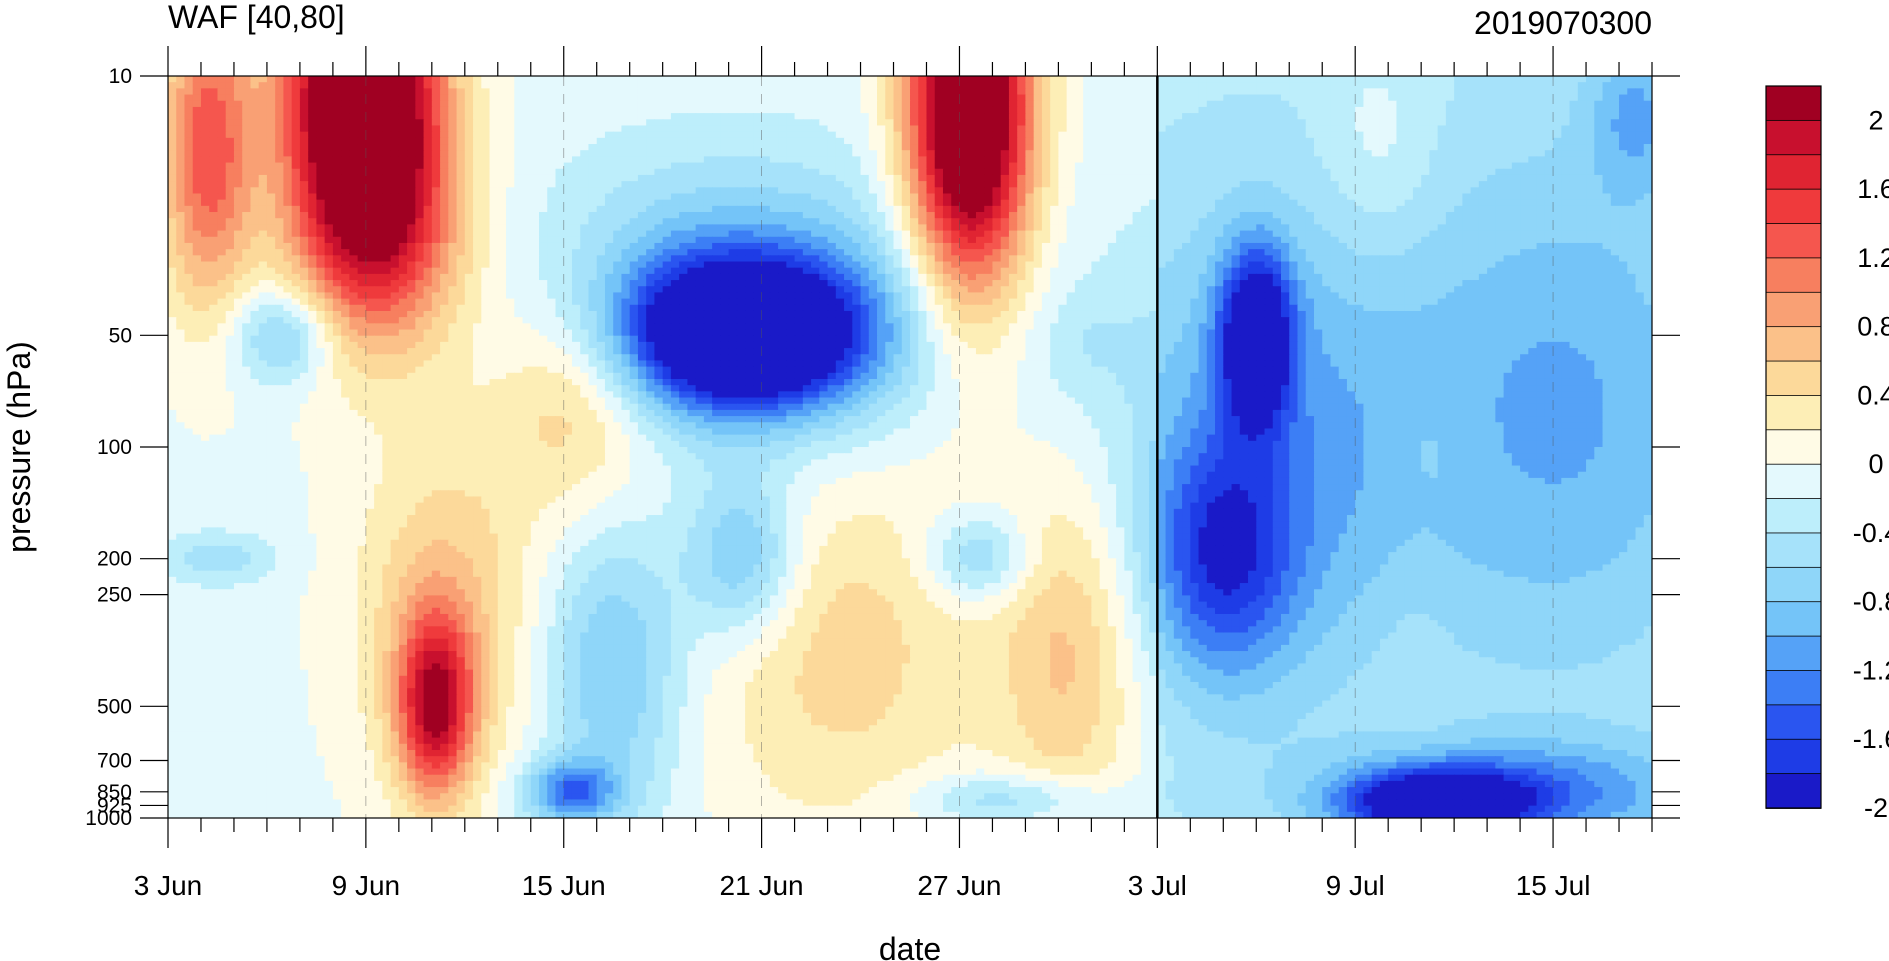 Image resolution: width=1889 pixels, height=961 pixels. I want to click on y-tick-label: 700, so click(114, 761).